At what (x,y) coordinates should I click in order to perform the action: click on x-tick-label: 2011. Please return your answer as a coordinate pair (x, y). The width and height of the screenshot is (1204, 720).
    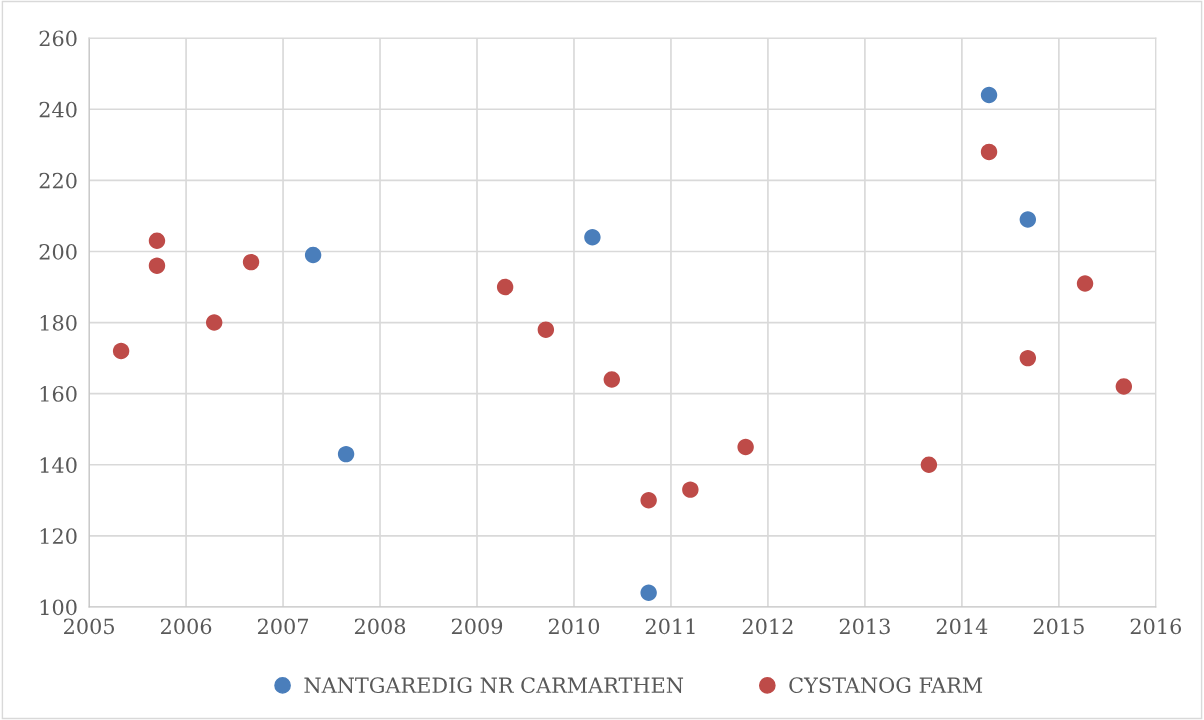
    Looking at the image, I should click on (670, 626).